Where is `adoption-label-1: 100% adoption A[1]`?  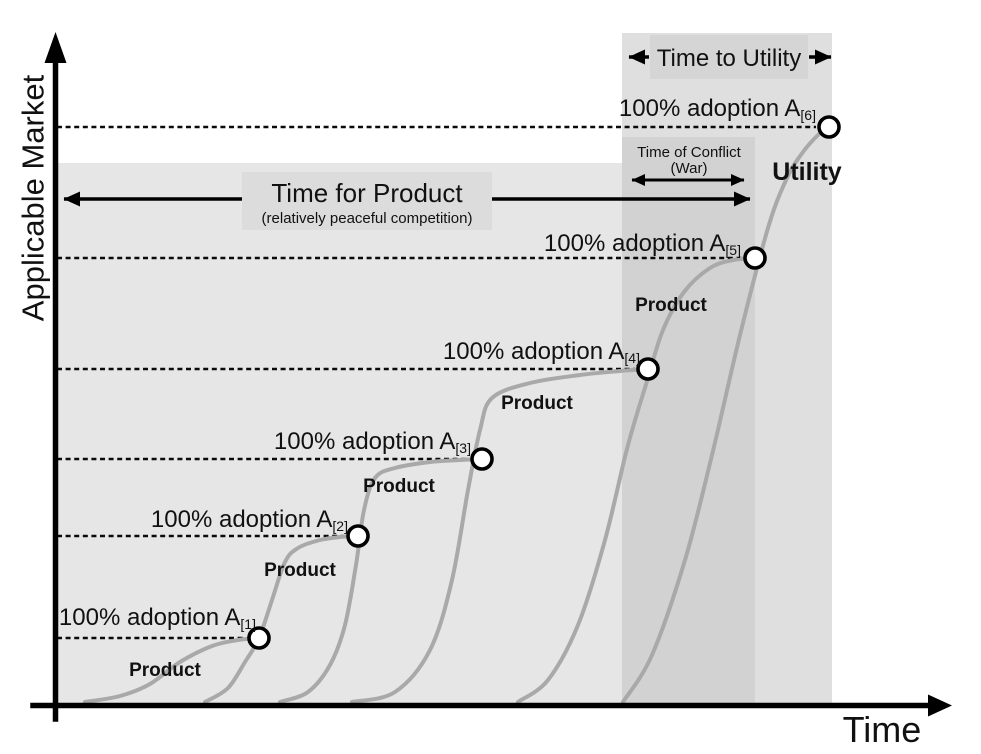 adoption-label-1: 100% adoption A[1] is located at coordinates (157, 618).